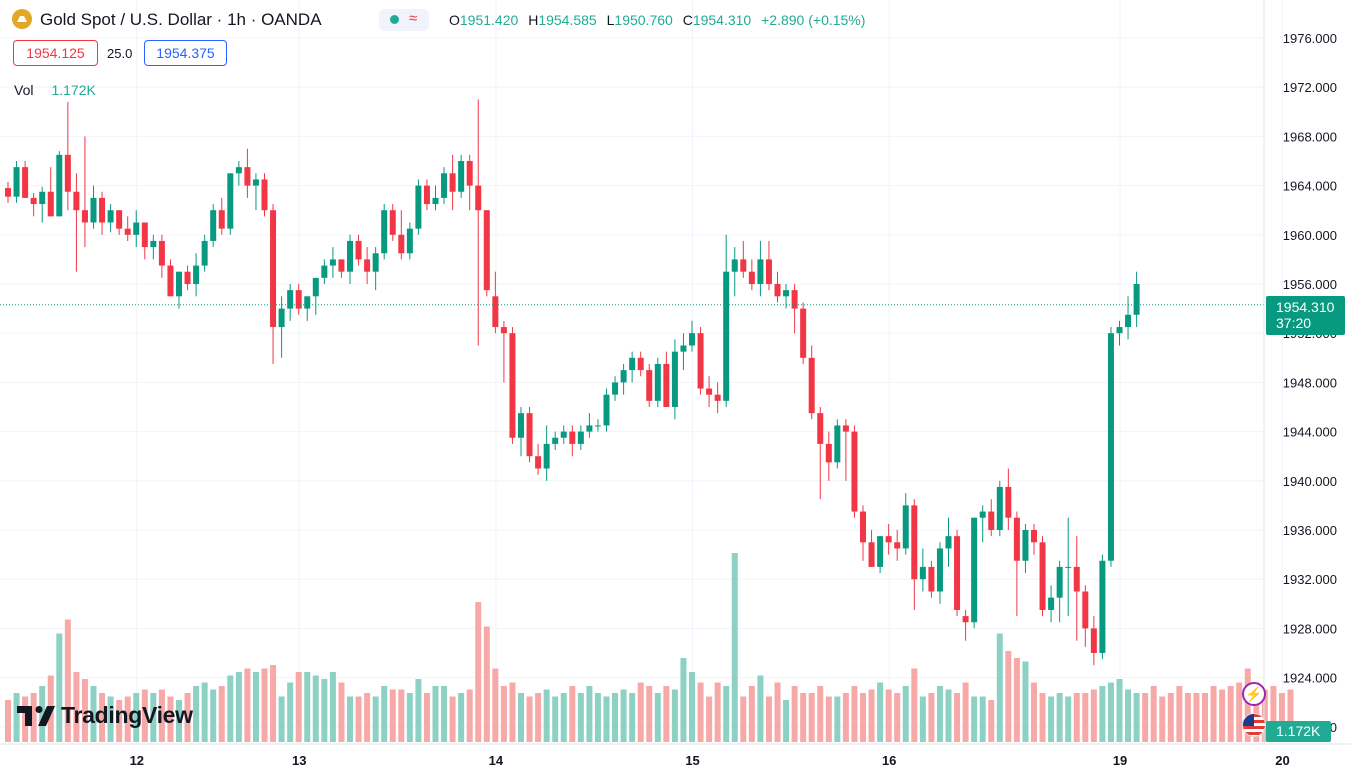 This screenshot has width=1351, height=782. Describe the element at coordinates (813, 20) in the screenshot. I see `change-value: +2.890 (+0.15%)` at that location.